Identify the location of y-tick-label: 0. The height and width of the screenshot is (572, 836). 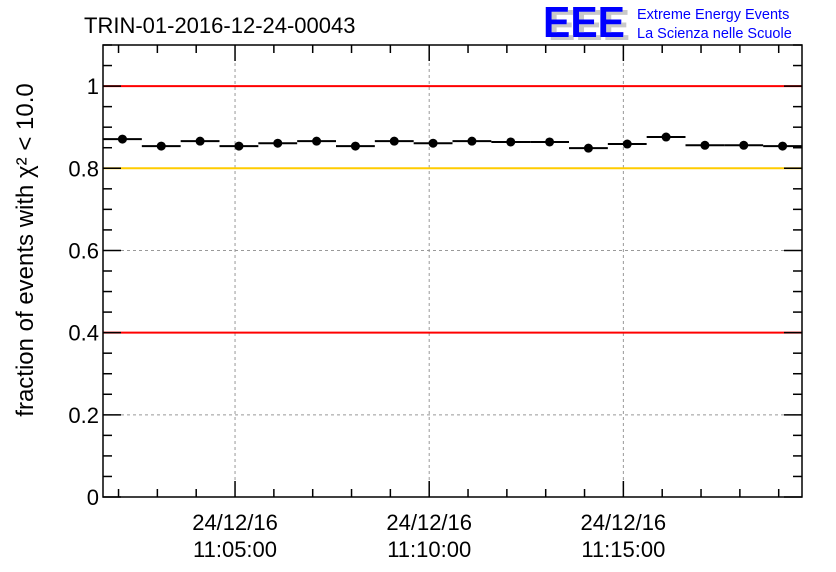
(93, 497).